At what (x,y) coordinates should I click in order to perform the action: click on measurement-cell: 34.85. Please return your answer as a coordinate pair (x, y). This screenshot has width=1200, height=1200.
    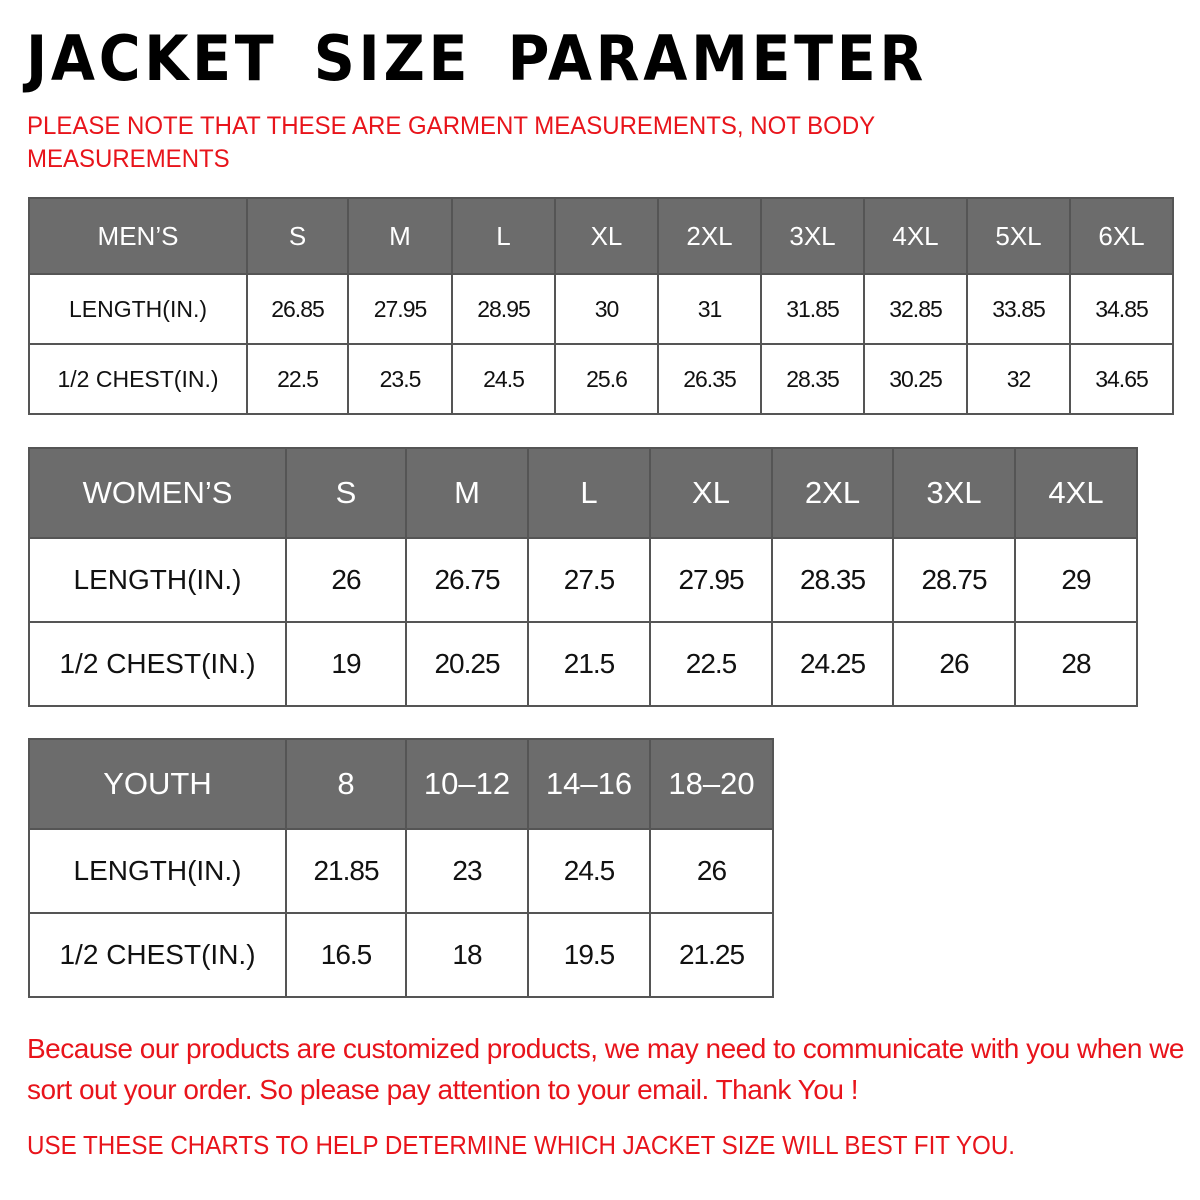
    Looking at the image, I should click on (1121, 309).